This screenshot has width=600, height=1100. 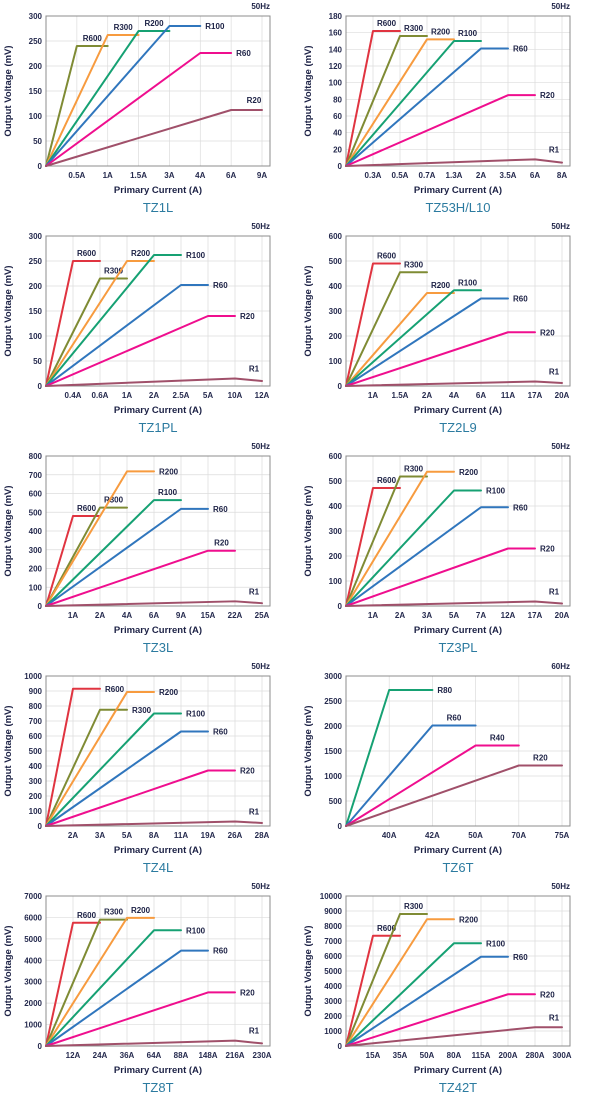 I want to click on chart-title: TZ1PL, so click(x=157, y=427).